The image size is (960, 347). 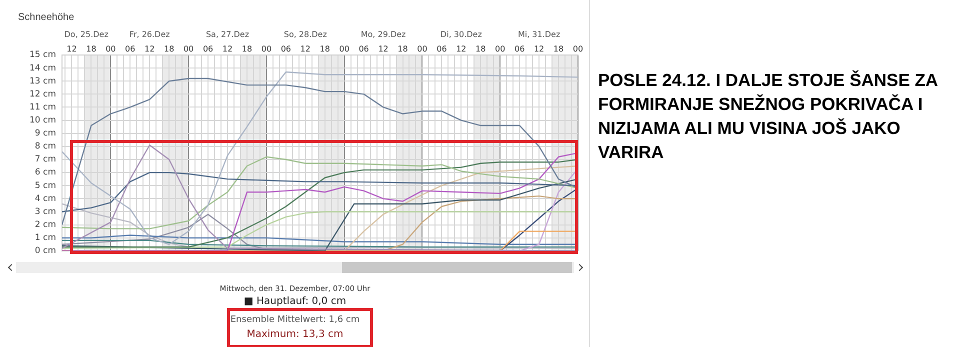 What do you see at coordinates (45, 147) in the screenshot?
I see `y-tick-label: 8 cm` at bounding box center [45, 147].